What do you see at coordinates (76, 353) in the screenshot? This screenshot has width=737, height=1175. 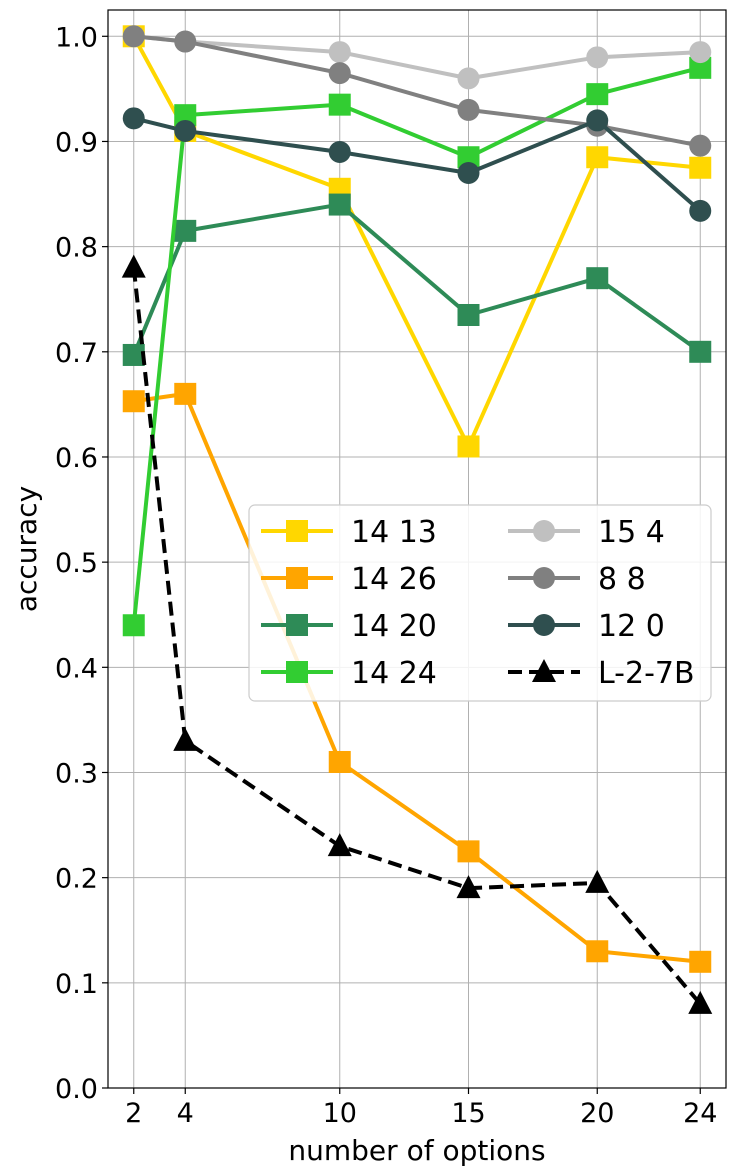 I see `y-tick-label: 0.7` at bounding box center [76, 353].